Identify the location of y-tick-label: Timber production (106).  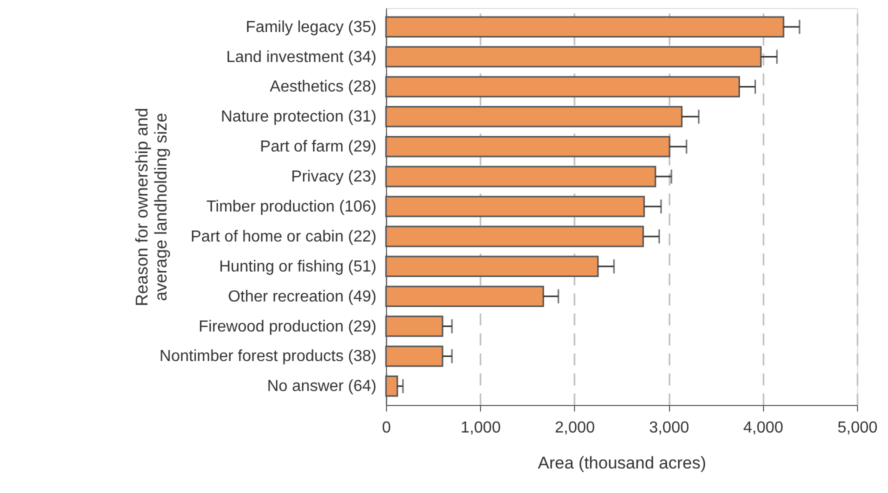
(291, 207).